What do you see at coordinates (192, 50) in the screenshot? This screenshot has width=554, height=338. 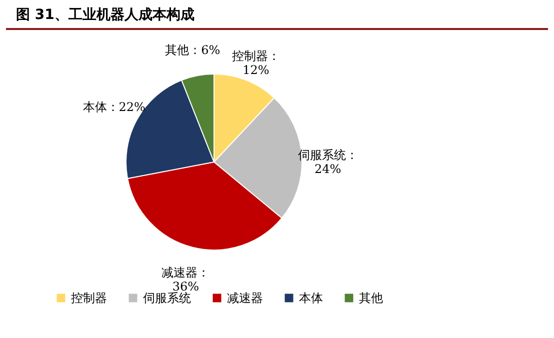 I see `data-label: 其他：6%` at bounding box center [192, 50].